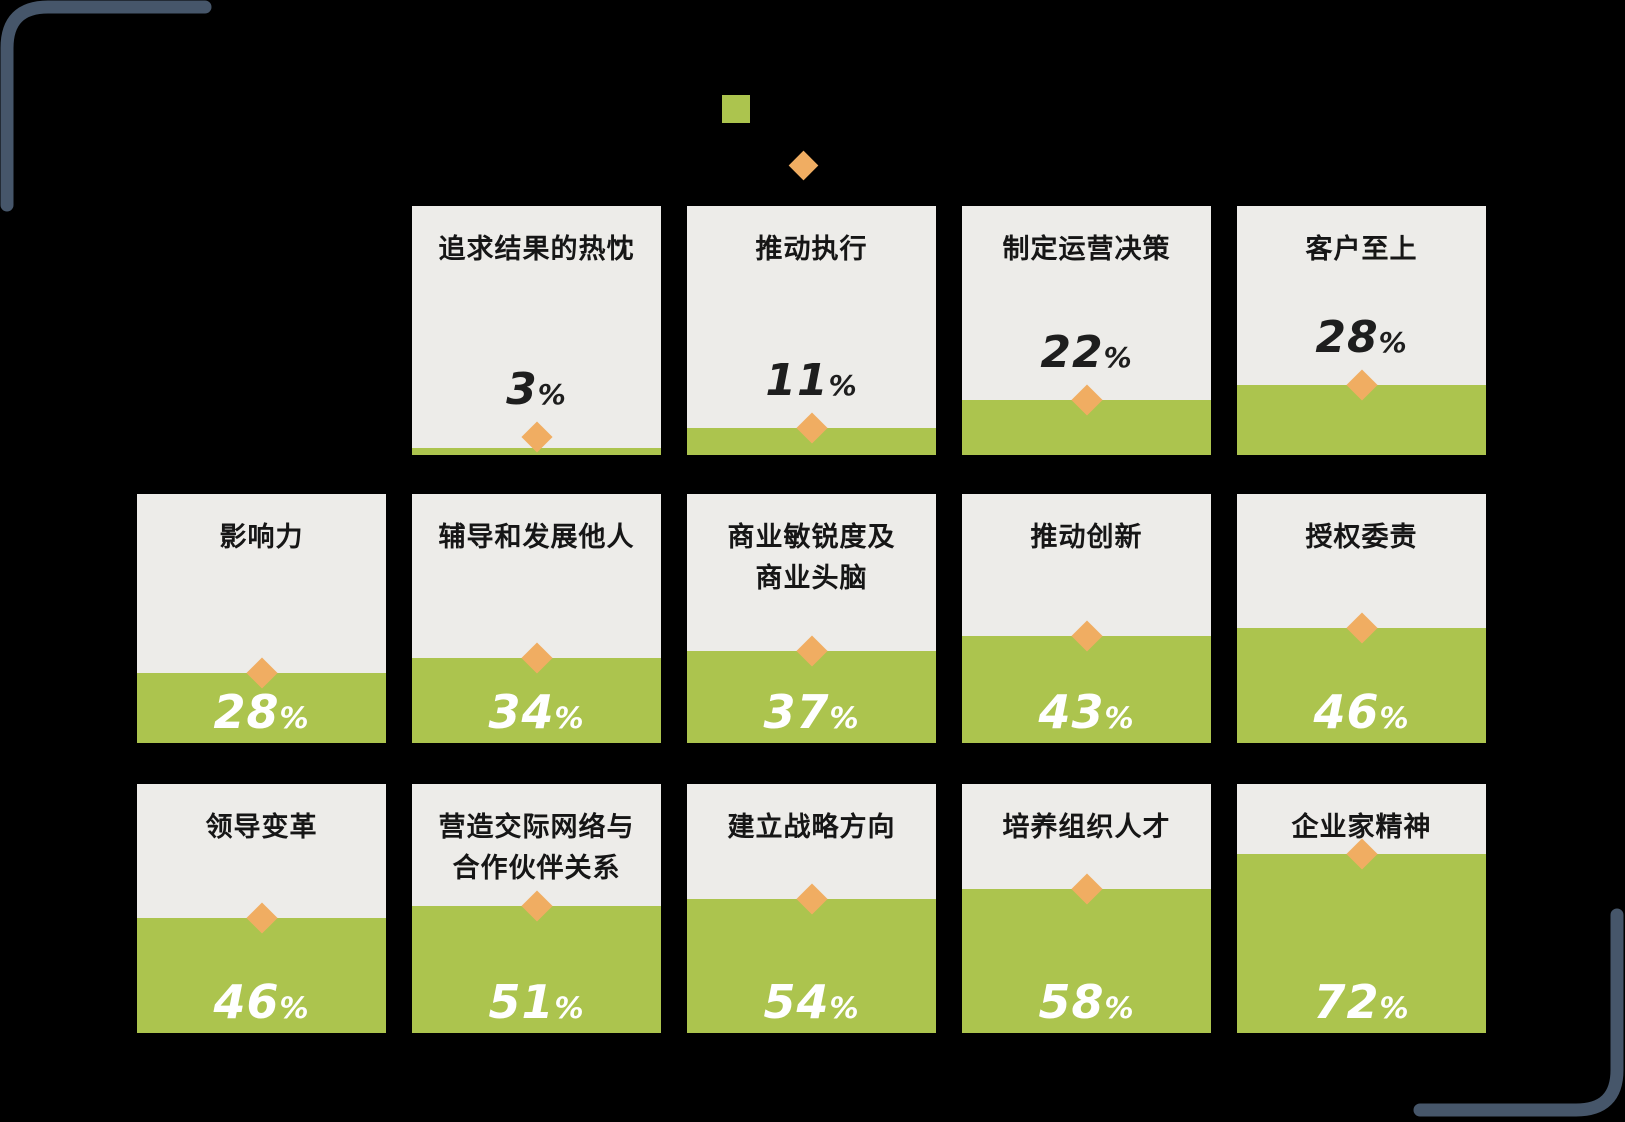 The width and height of the screenshot is (1625, 1122). What do you see at coordinates (796, 1002) in the screenshot?
I see `percent-value: 54` at bounding box center [796, 1002].